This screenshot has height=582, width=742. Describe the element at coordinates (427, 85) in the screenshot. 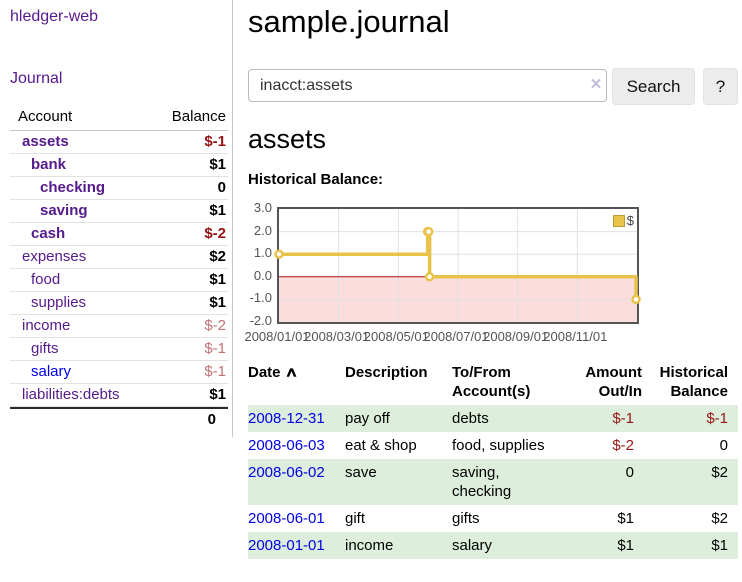

I see `search-input` at that location.